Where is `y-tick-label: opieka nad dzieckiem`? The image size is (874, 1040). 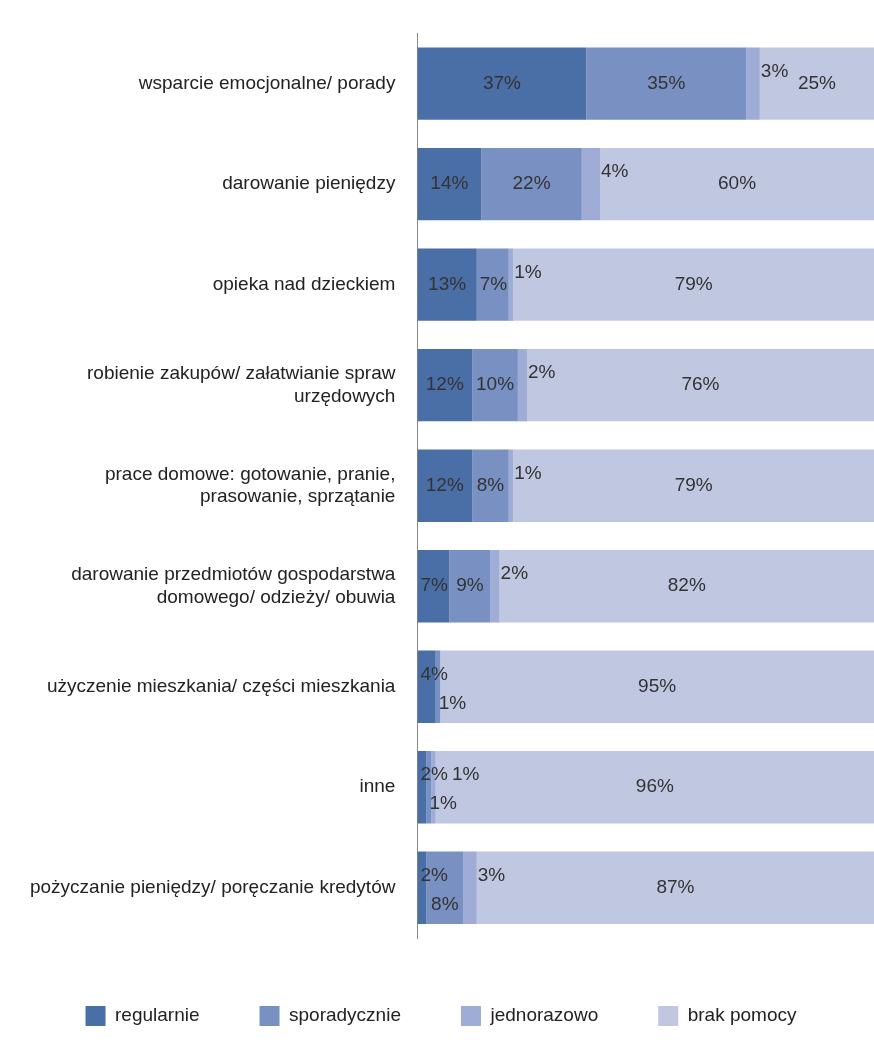
y-tick-label: opieka nad dzieckiem is located at coordinates (304, 283).